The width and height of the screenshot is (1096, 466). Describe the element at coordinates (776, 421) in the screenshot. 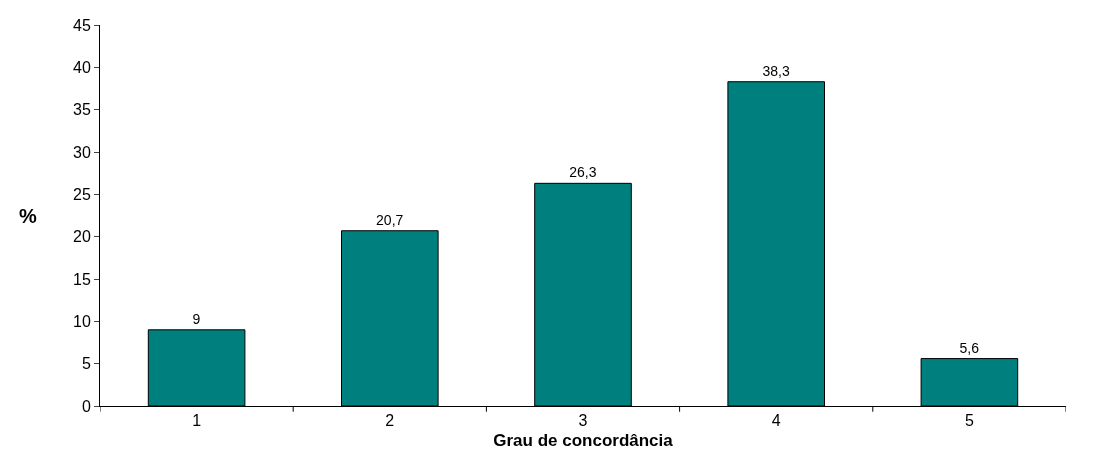

I see `x-tick-label: 4` at that location.